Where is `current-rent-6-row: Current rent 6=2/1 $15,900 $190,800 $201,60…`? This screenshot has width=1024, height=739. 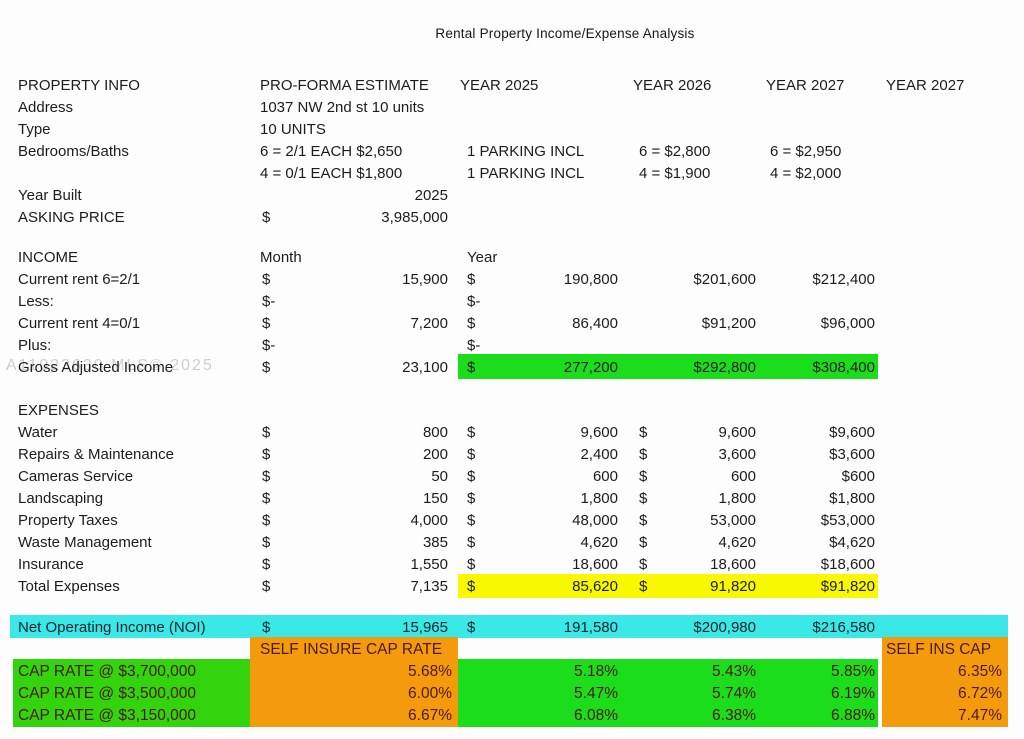 current-rent-6-row: Current rent 6=2/1 $15,900 $190,800 $201,60… is located at coordinates (512, 280).